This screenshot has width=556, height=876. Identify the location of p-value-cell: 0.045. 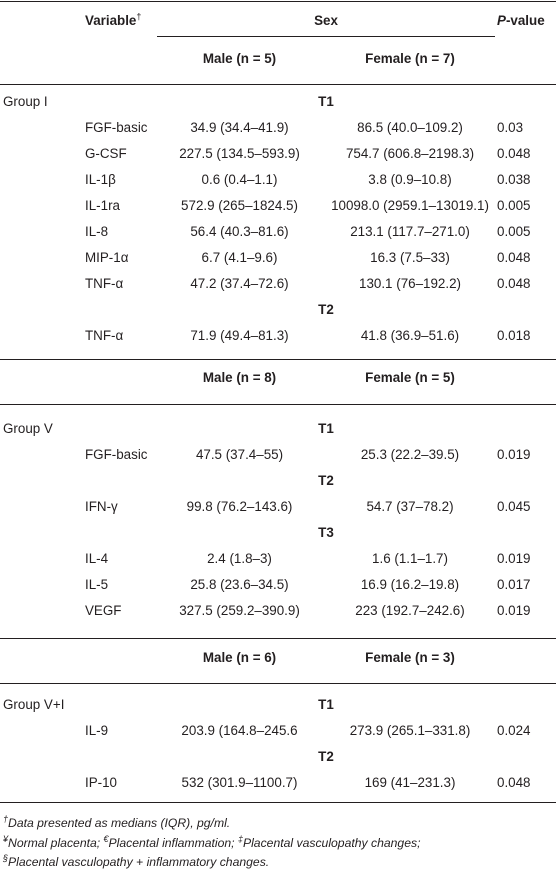
(514, 506).